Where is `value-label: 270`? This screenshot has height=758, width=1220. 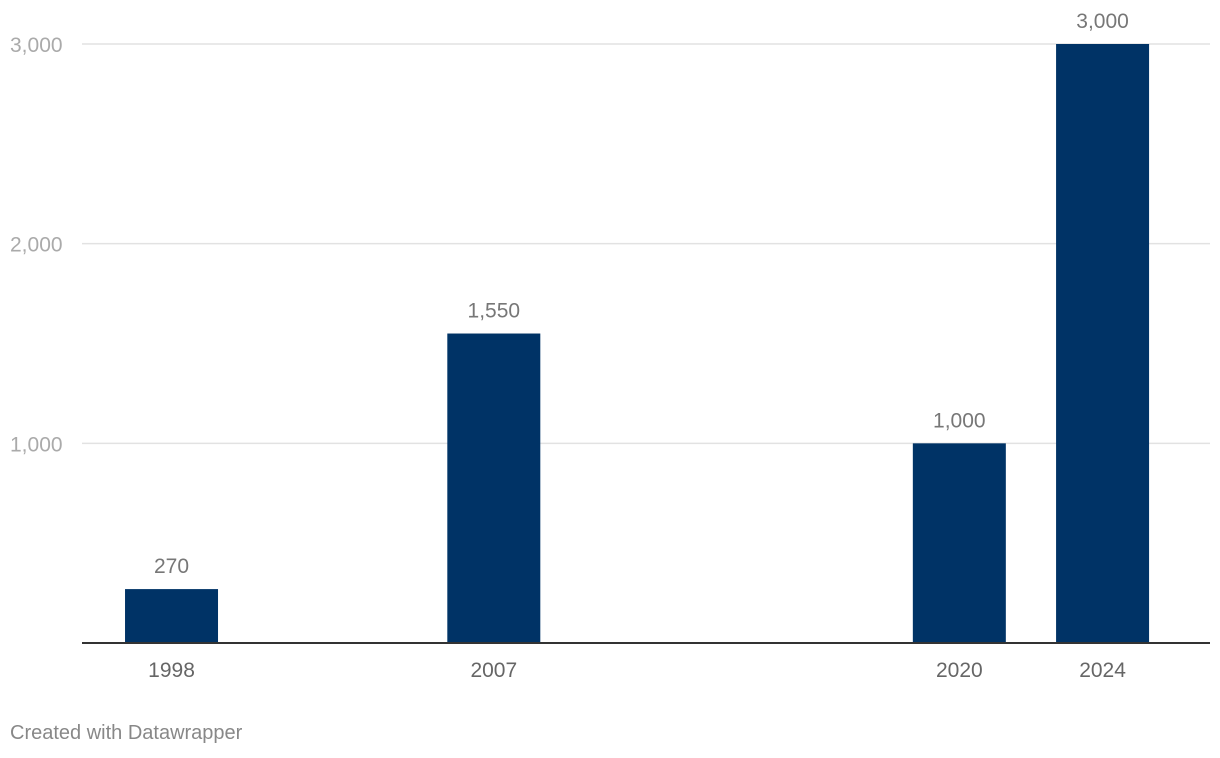
value-label: 270 is located at coordinates (171, 566).